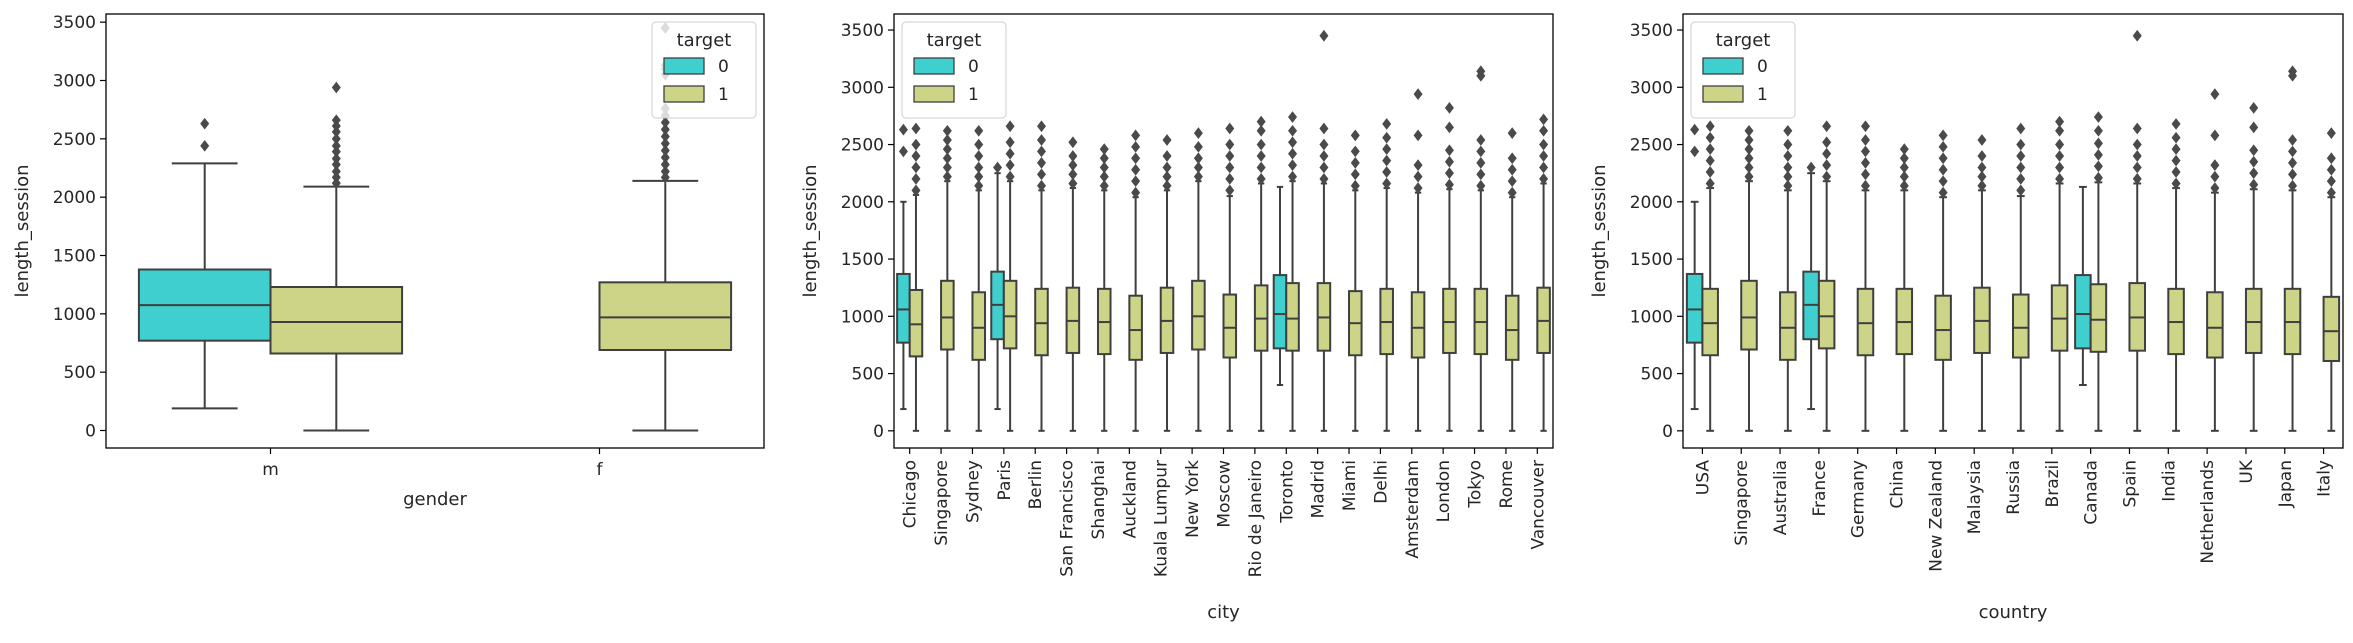  I want to click on x-tick-label: Russia, so click(2014, 487).